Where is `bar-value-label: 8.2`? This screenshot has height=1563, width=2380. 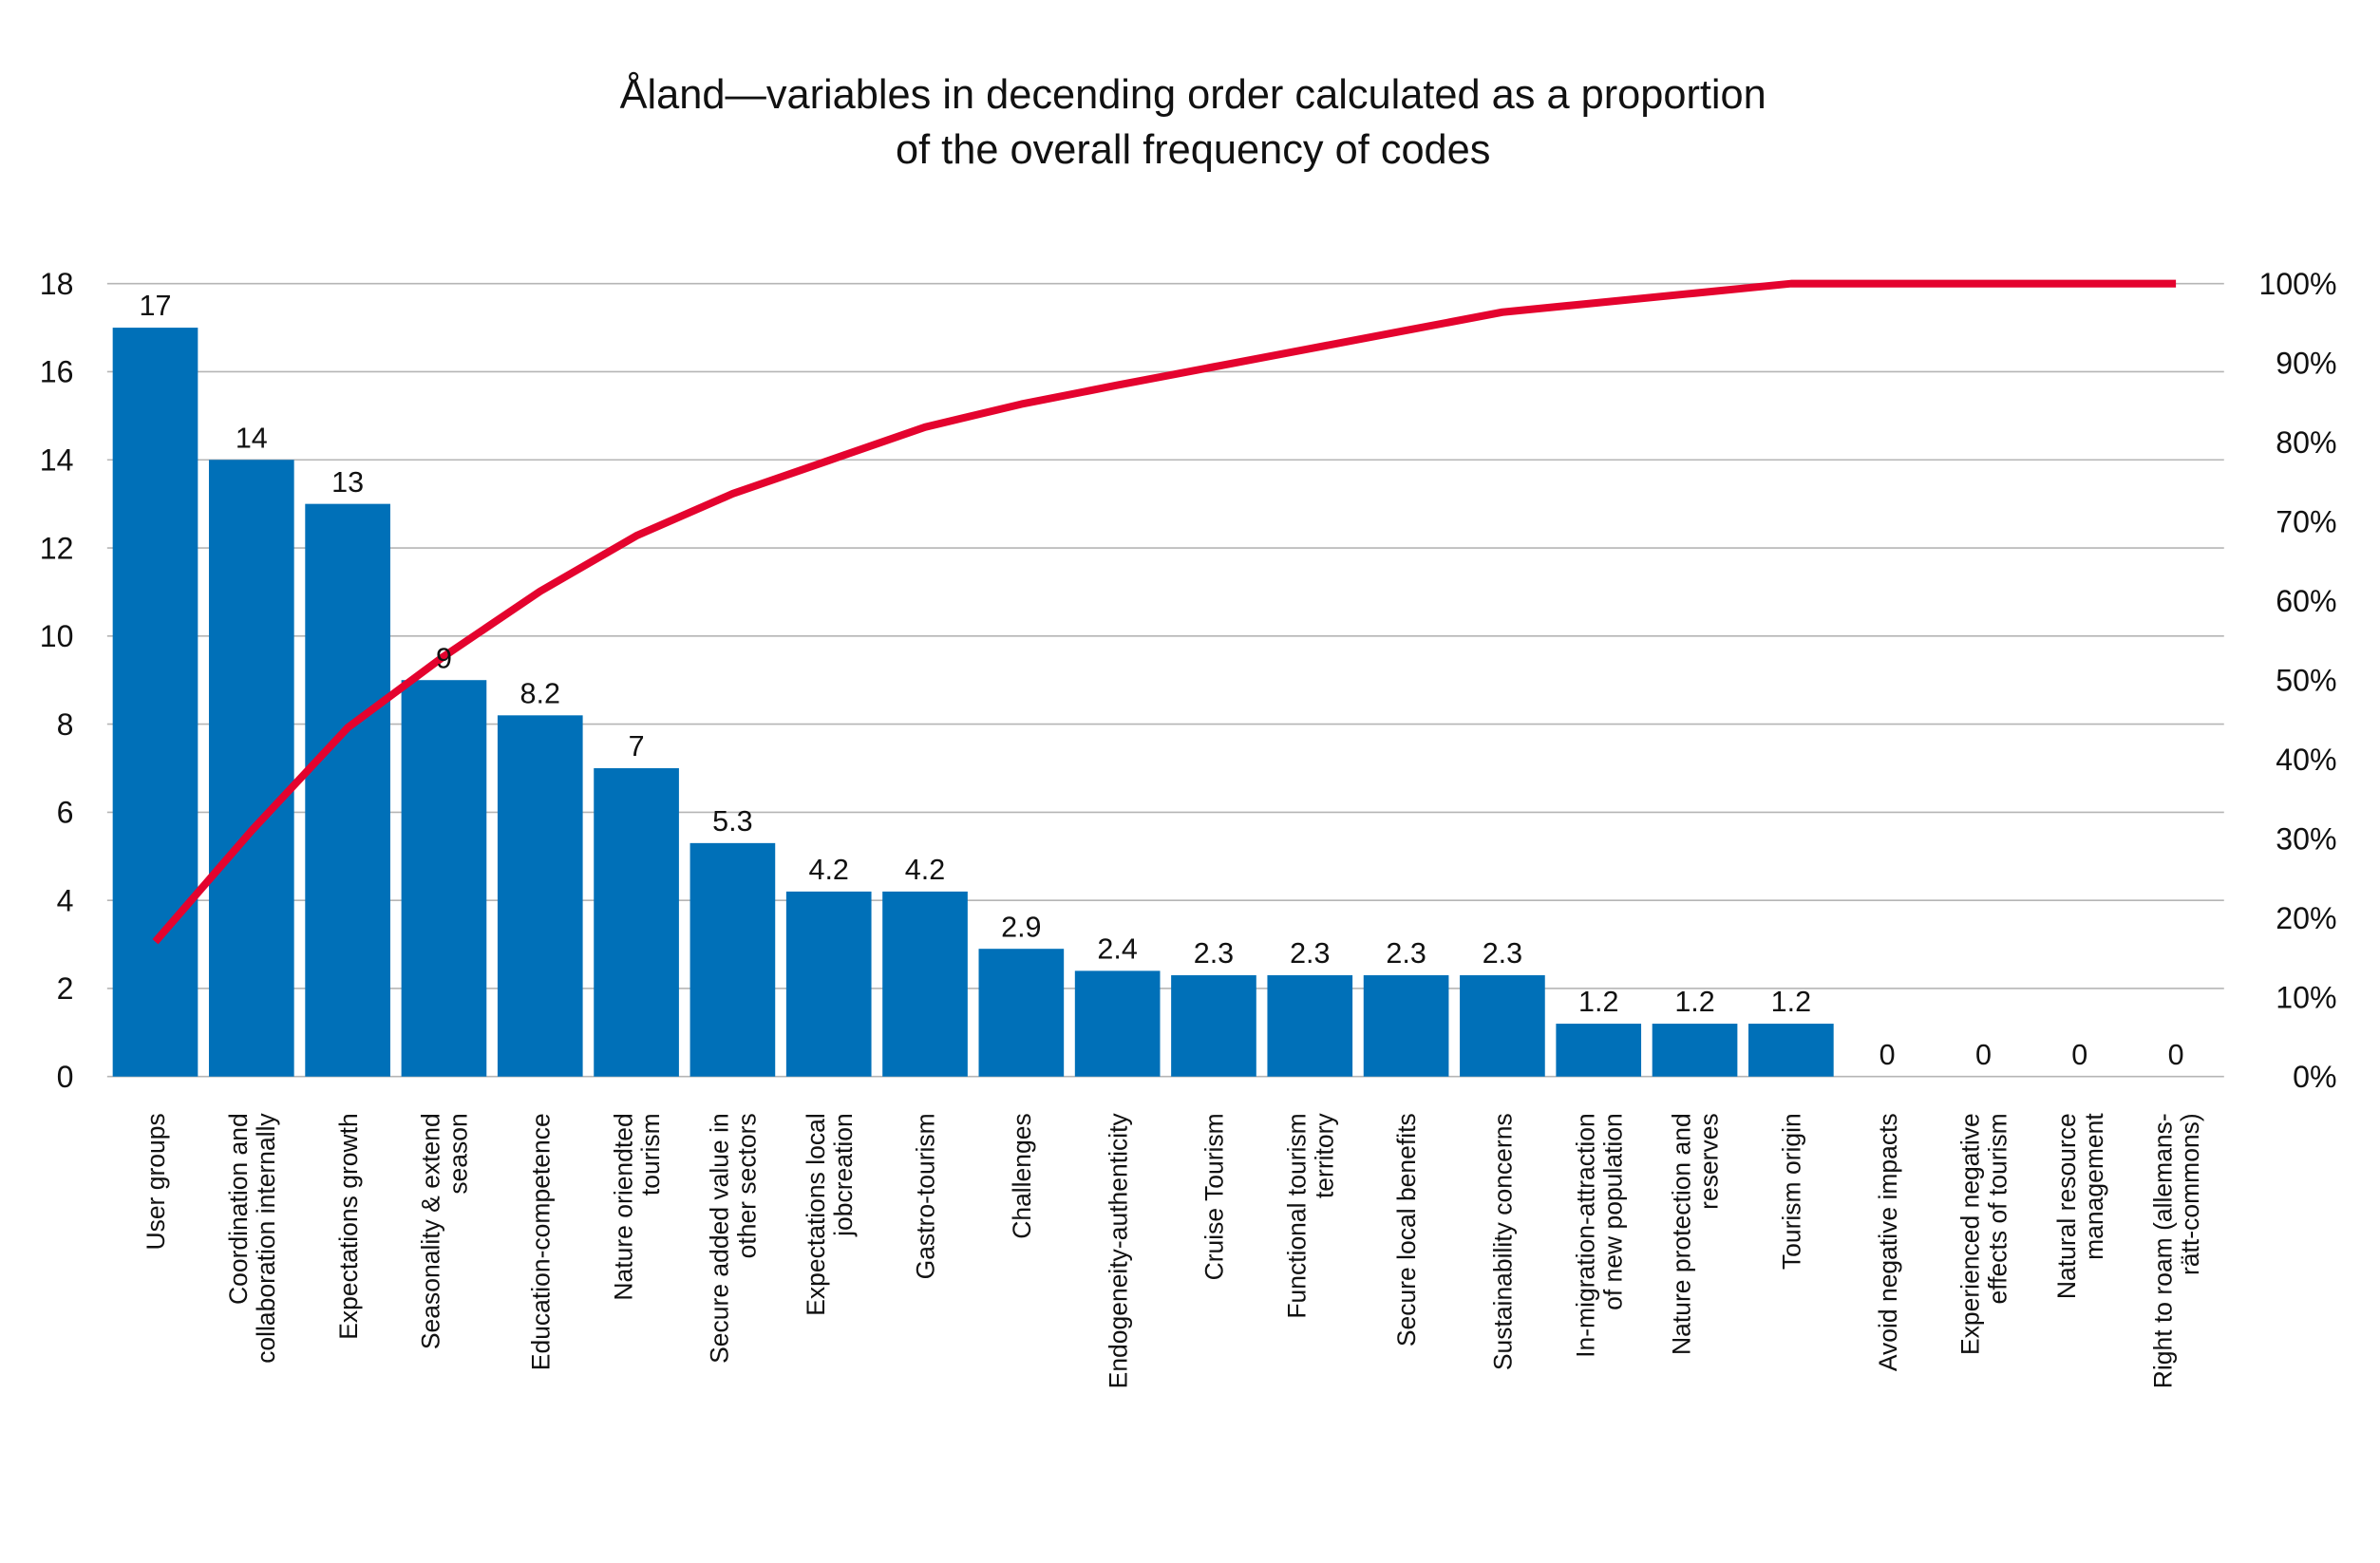
bar-value-label: 8.2 is located at coordinates (540, 693).